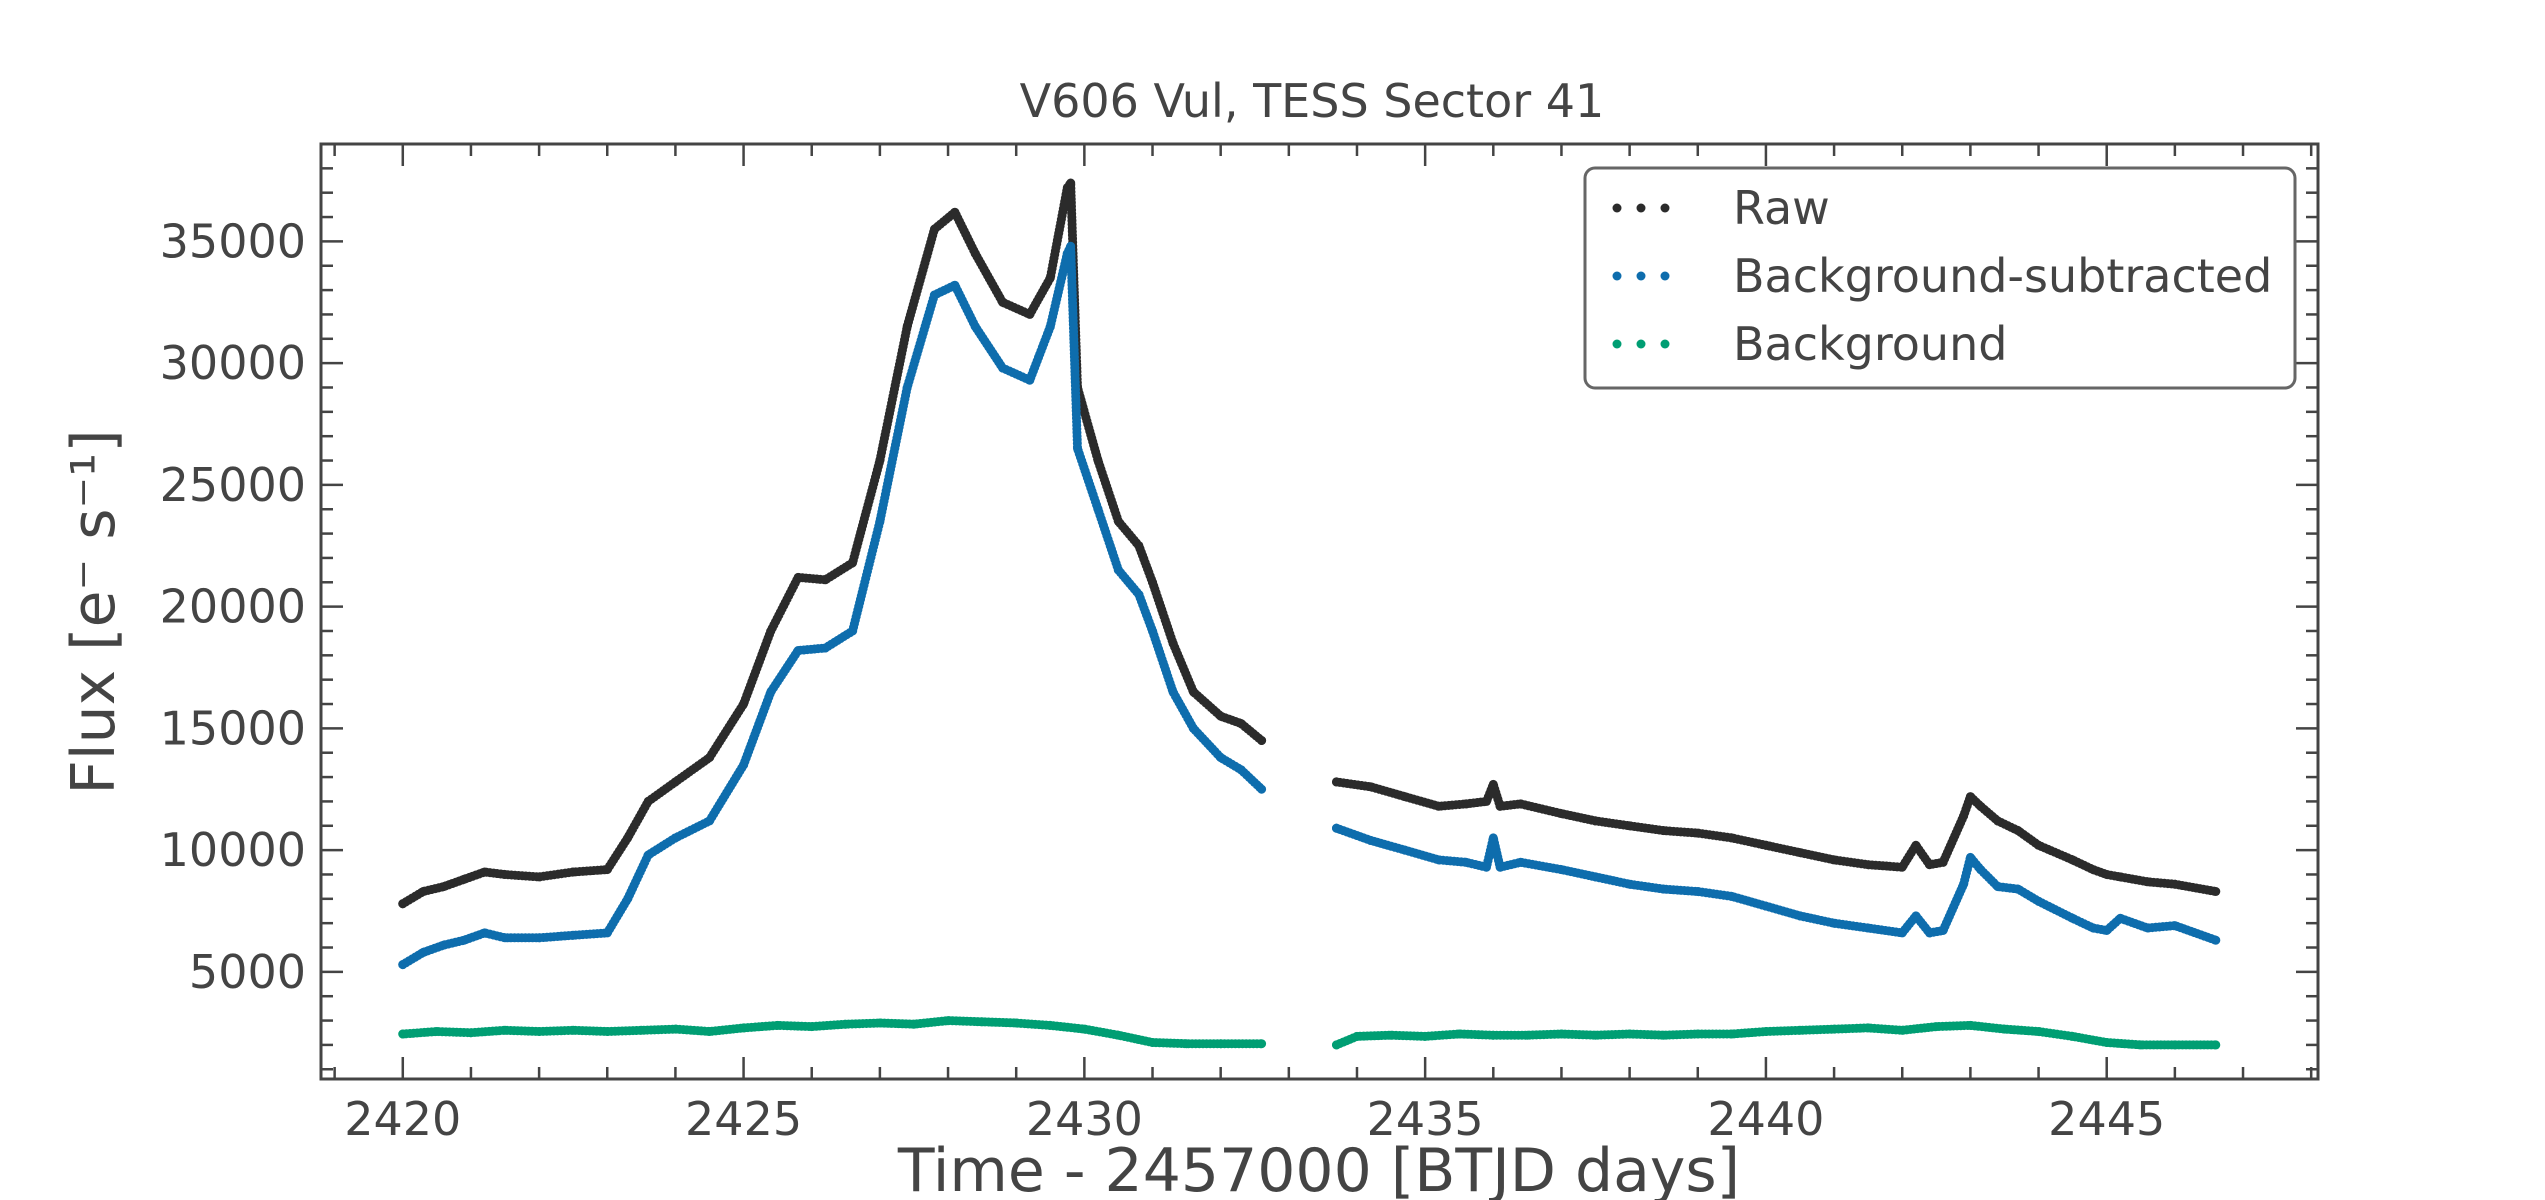 Image resolution: width=2545 pixels, height=1200 pixels. What do you see at coordinates (1809, 344) in the screenshot?
I see `legend-entry: Background` at bounding box center [1809, 344].